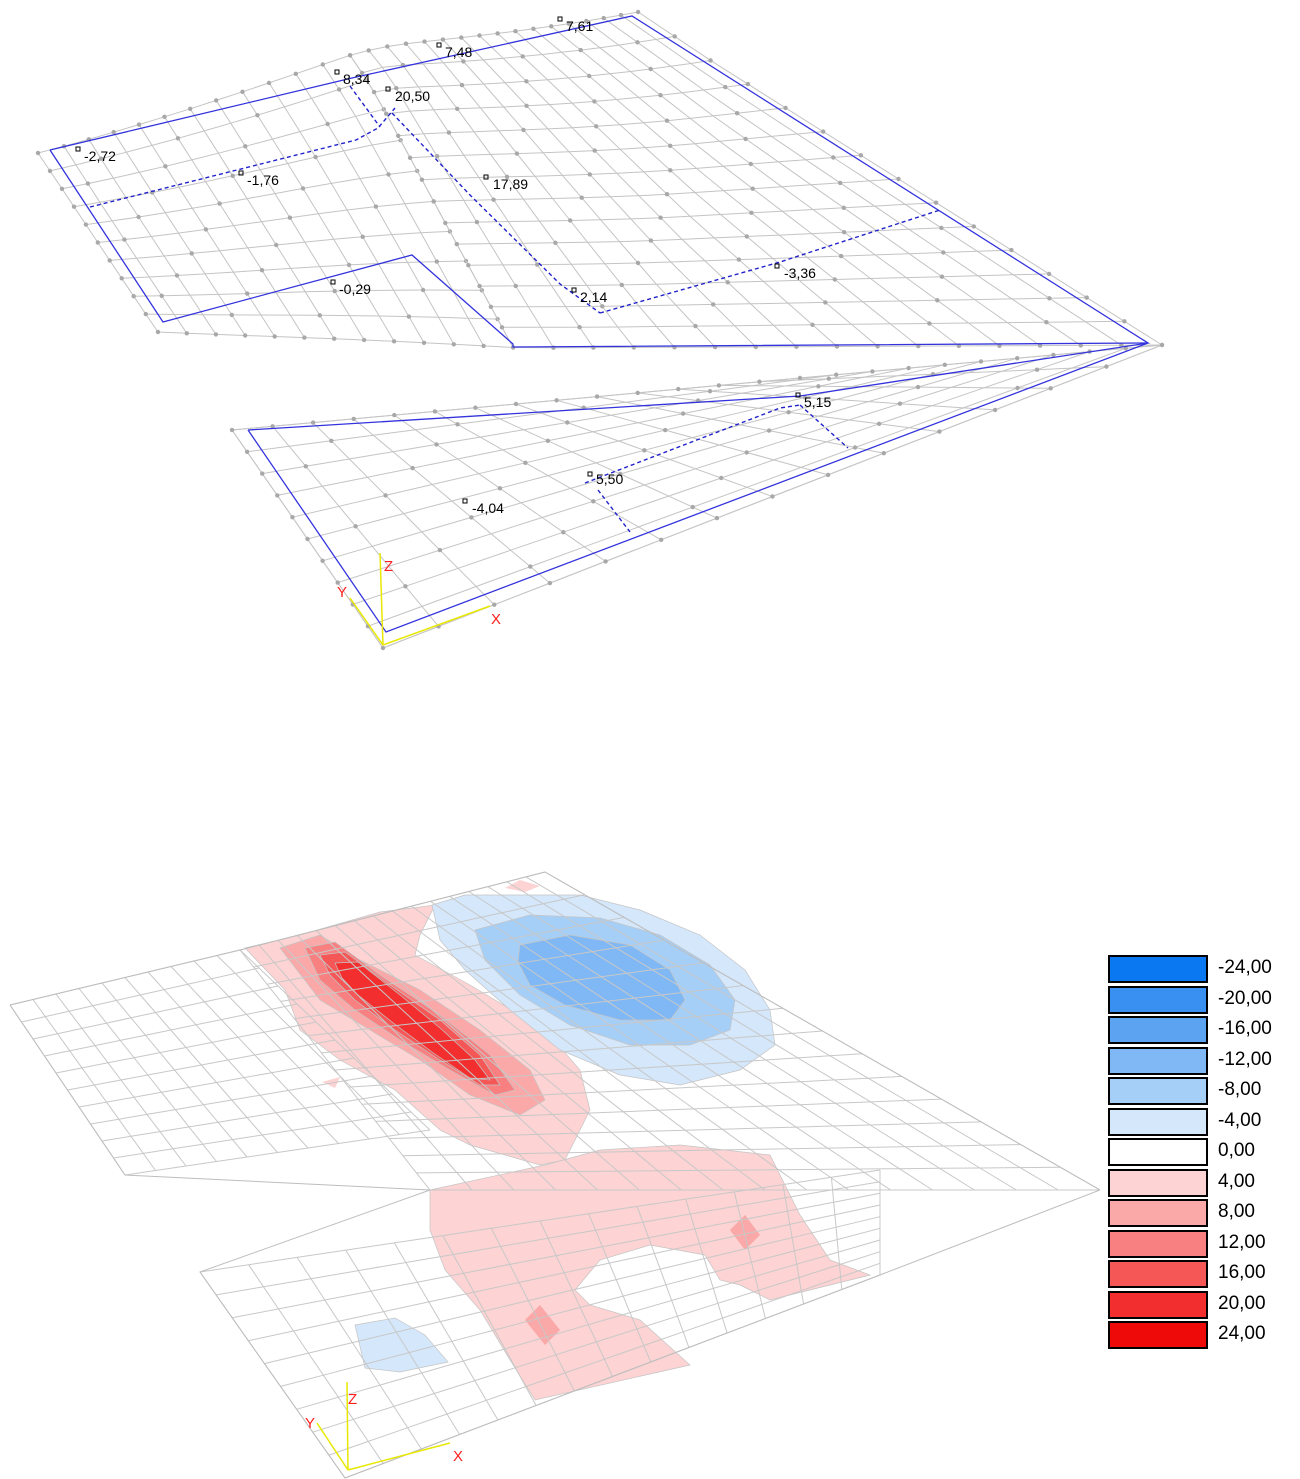  Describe the element at coordinates (1236, 1150) in the screenshot. I see `legend-value-label: 0,00` at that location.